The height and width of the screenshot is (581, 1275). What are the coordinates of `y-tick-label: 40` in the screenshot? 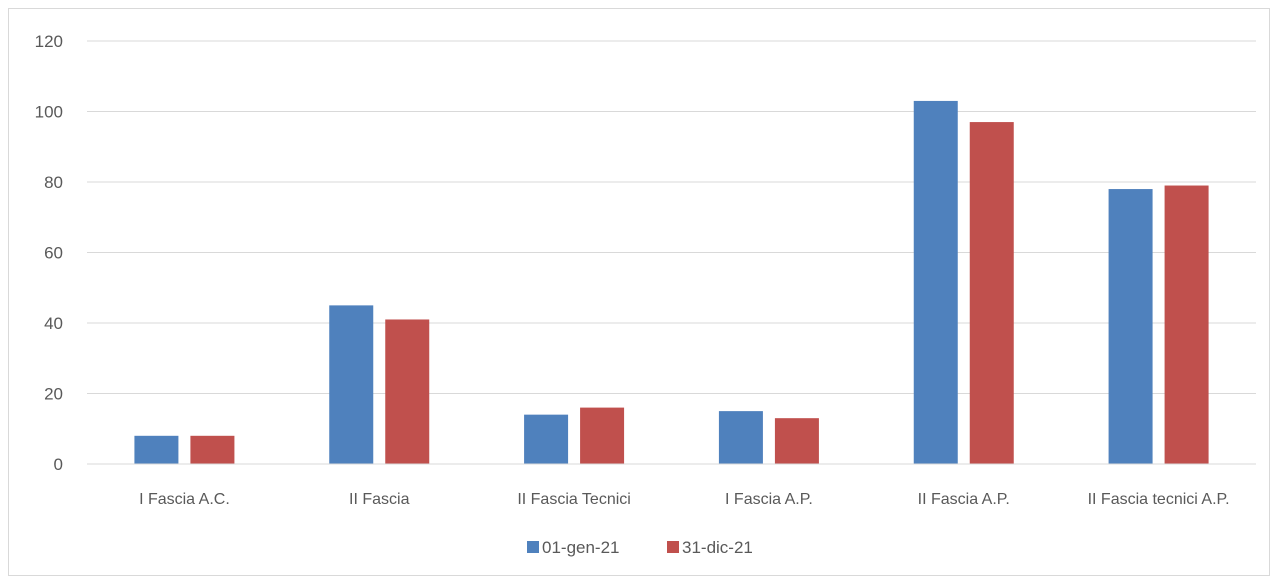 It's located at (53, 323).